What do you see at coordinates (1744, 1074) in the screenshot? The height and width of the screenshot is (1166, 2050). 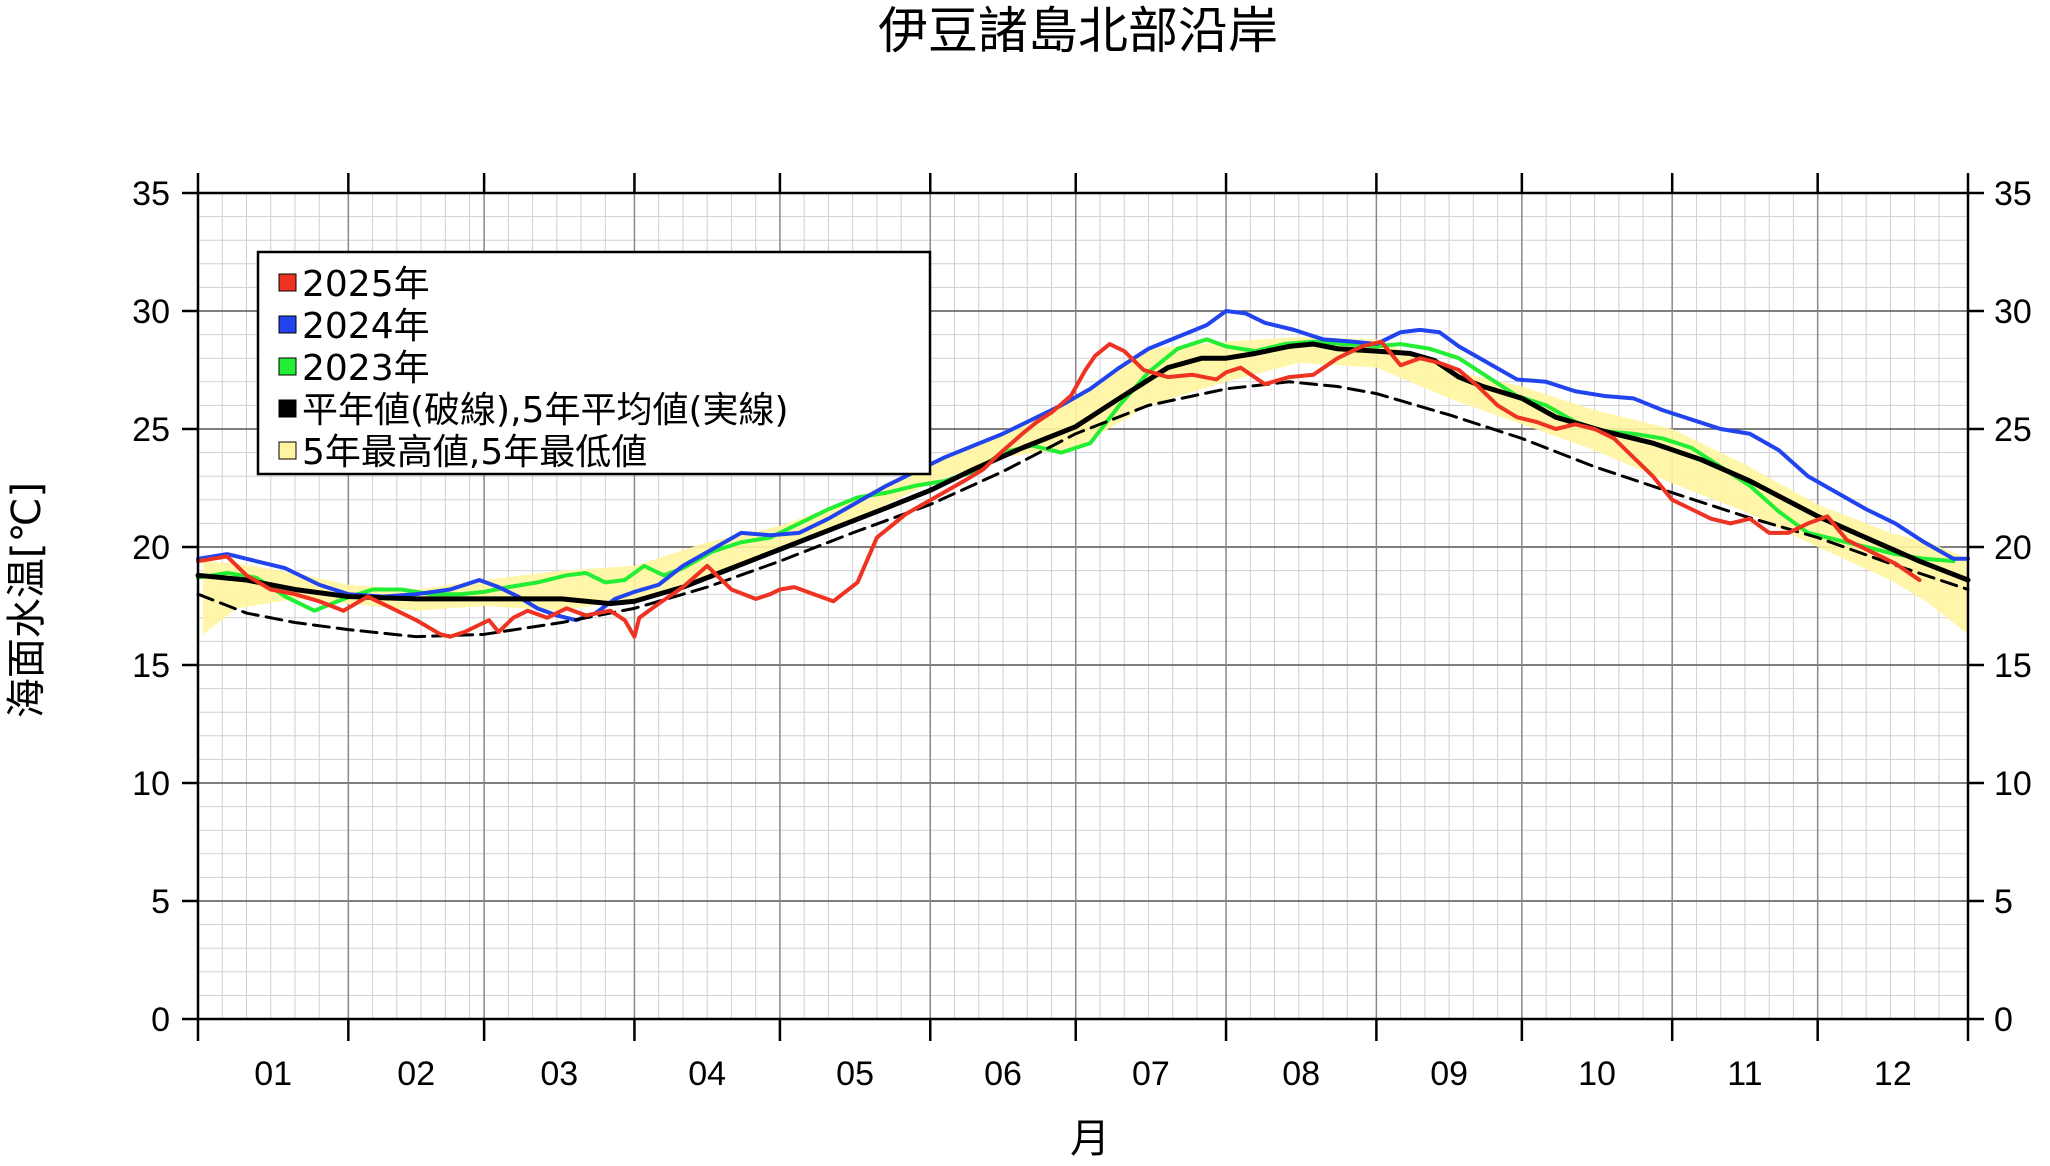 I see `x-month-label: 11` at bounding box center [1744, 1074].